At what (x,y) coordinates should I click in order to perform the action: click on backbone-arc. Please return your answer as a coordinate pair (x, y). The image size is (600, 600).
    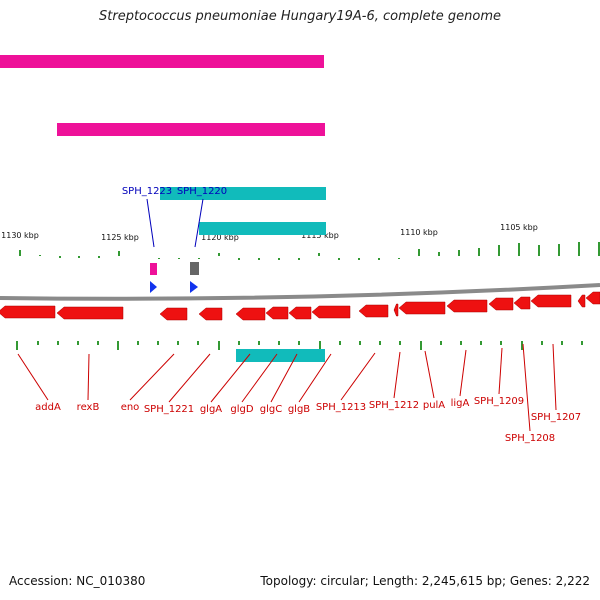
    Looking at the image, I should click on (300, 292).